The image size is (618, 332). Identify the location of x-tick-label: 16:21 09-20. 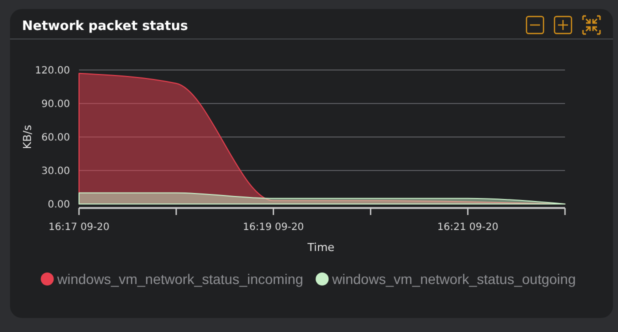
(467, 227).